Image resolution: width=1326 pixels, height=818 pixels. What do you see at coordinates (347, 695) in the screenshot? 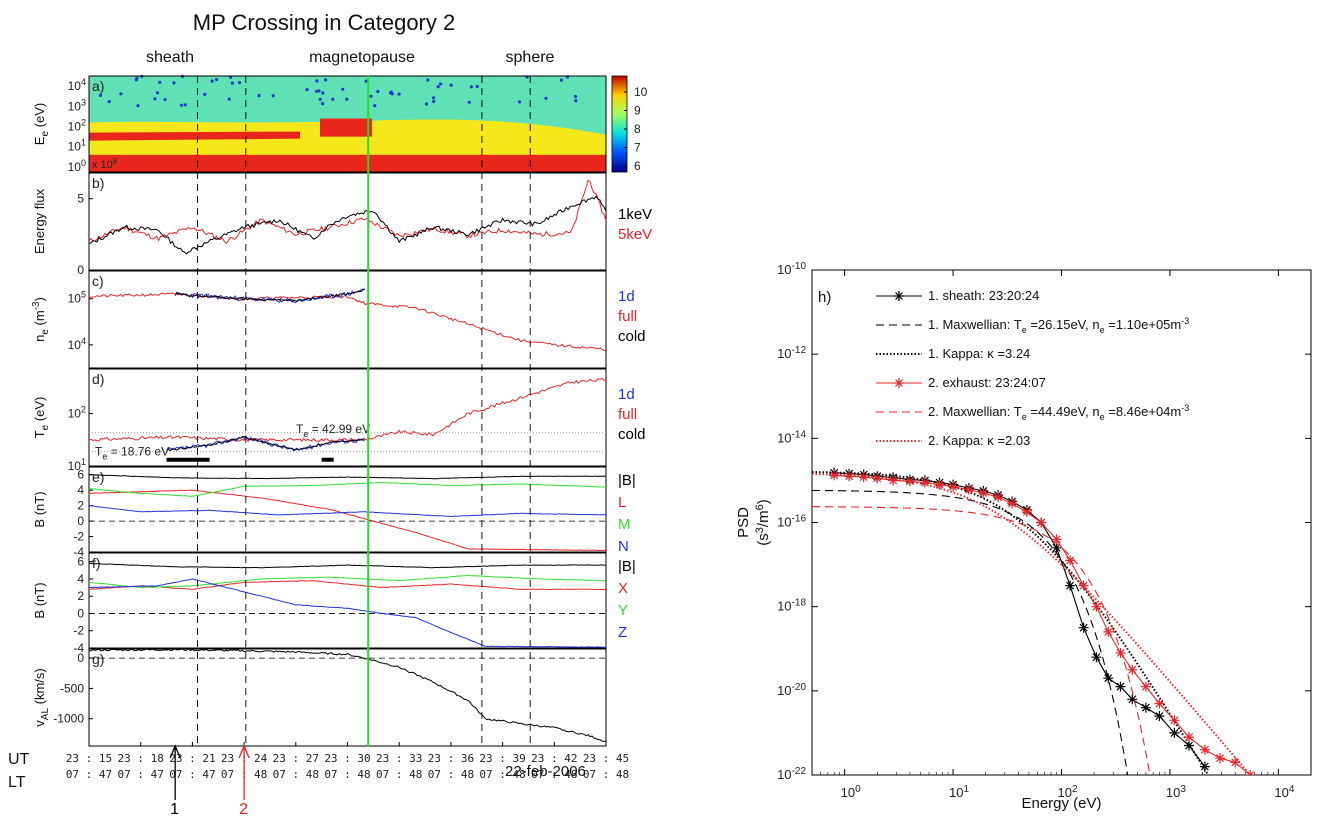
I see `series-v-al` at bounding box center [347, 695].